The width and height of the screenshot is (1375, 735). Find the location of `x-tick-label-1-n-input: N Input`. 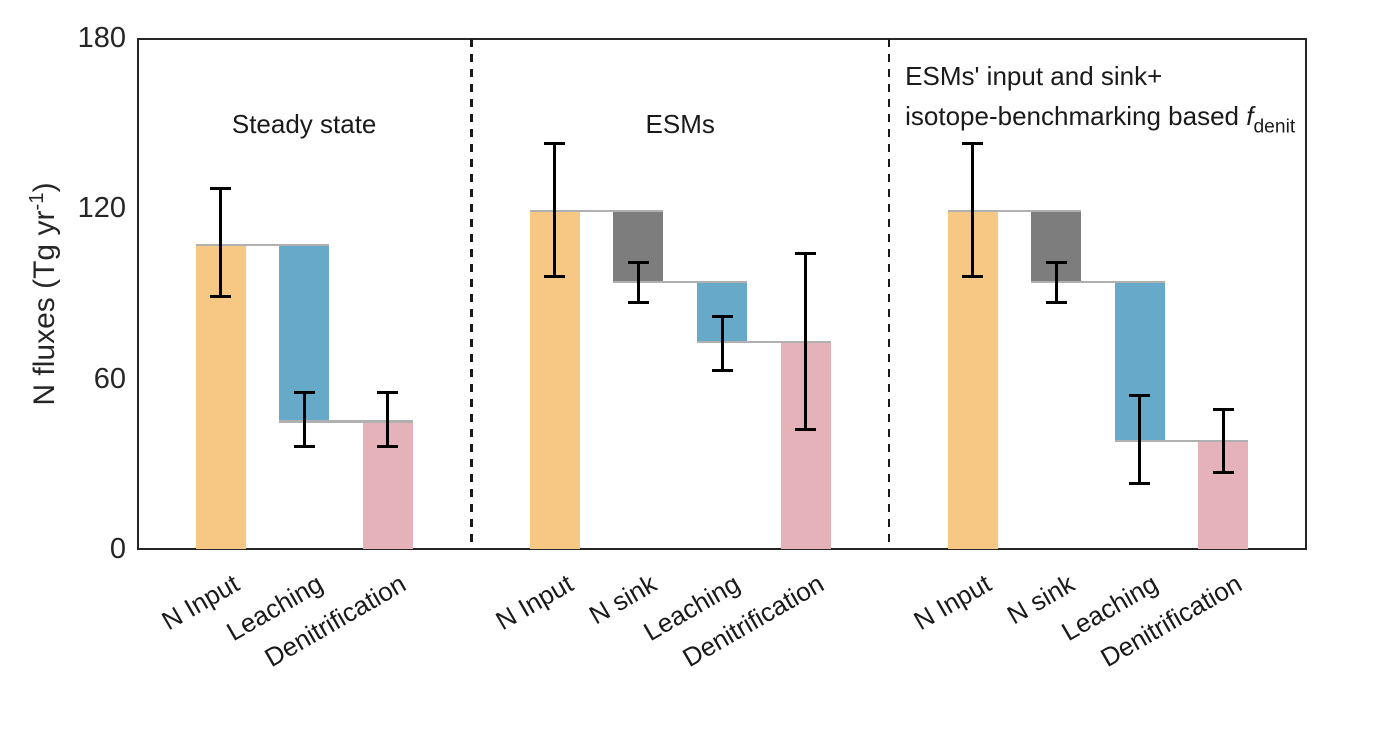

x-tick-label-1-n-input: N Input is located at coordinates (534, 602).